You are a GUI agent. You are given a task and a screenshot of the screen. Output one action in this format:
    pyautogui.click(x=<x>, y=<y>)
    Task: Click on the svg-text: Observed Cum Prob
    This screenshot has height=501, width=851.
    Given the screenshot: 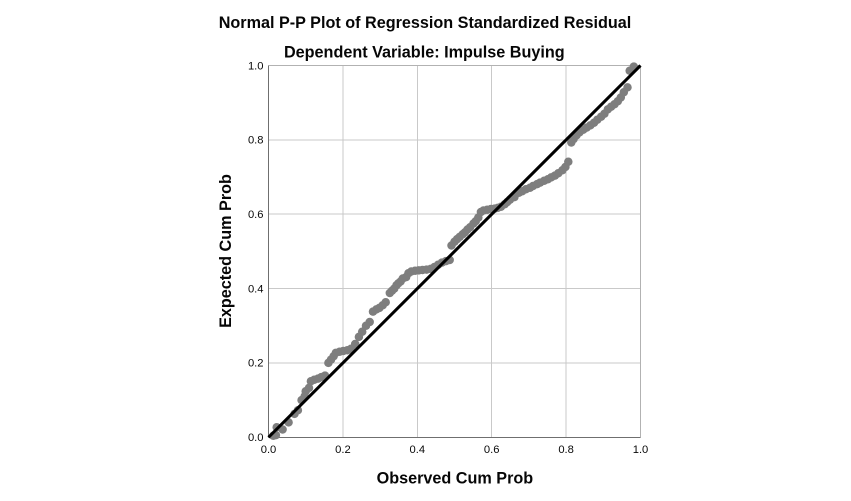 What is the action you would take?
    pyautogui.click(x=455, y=478)
    